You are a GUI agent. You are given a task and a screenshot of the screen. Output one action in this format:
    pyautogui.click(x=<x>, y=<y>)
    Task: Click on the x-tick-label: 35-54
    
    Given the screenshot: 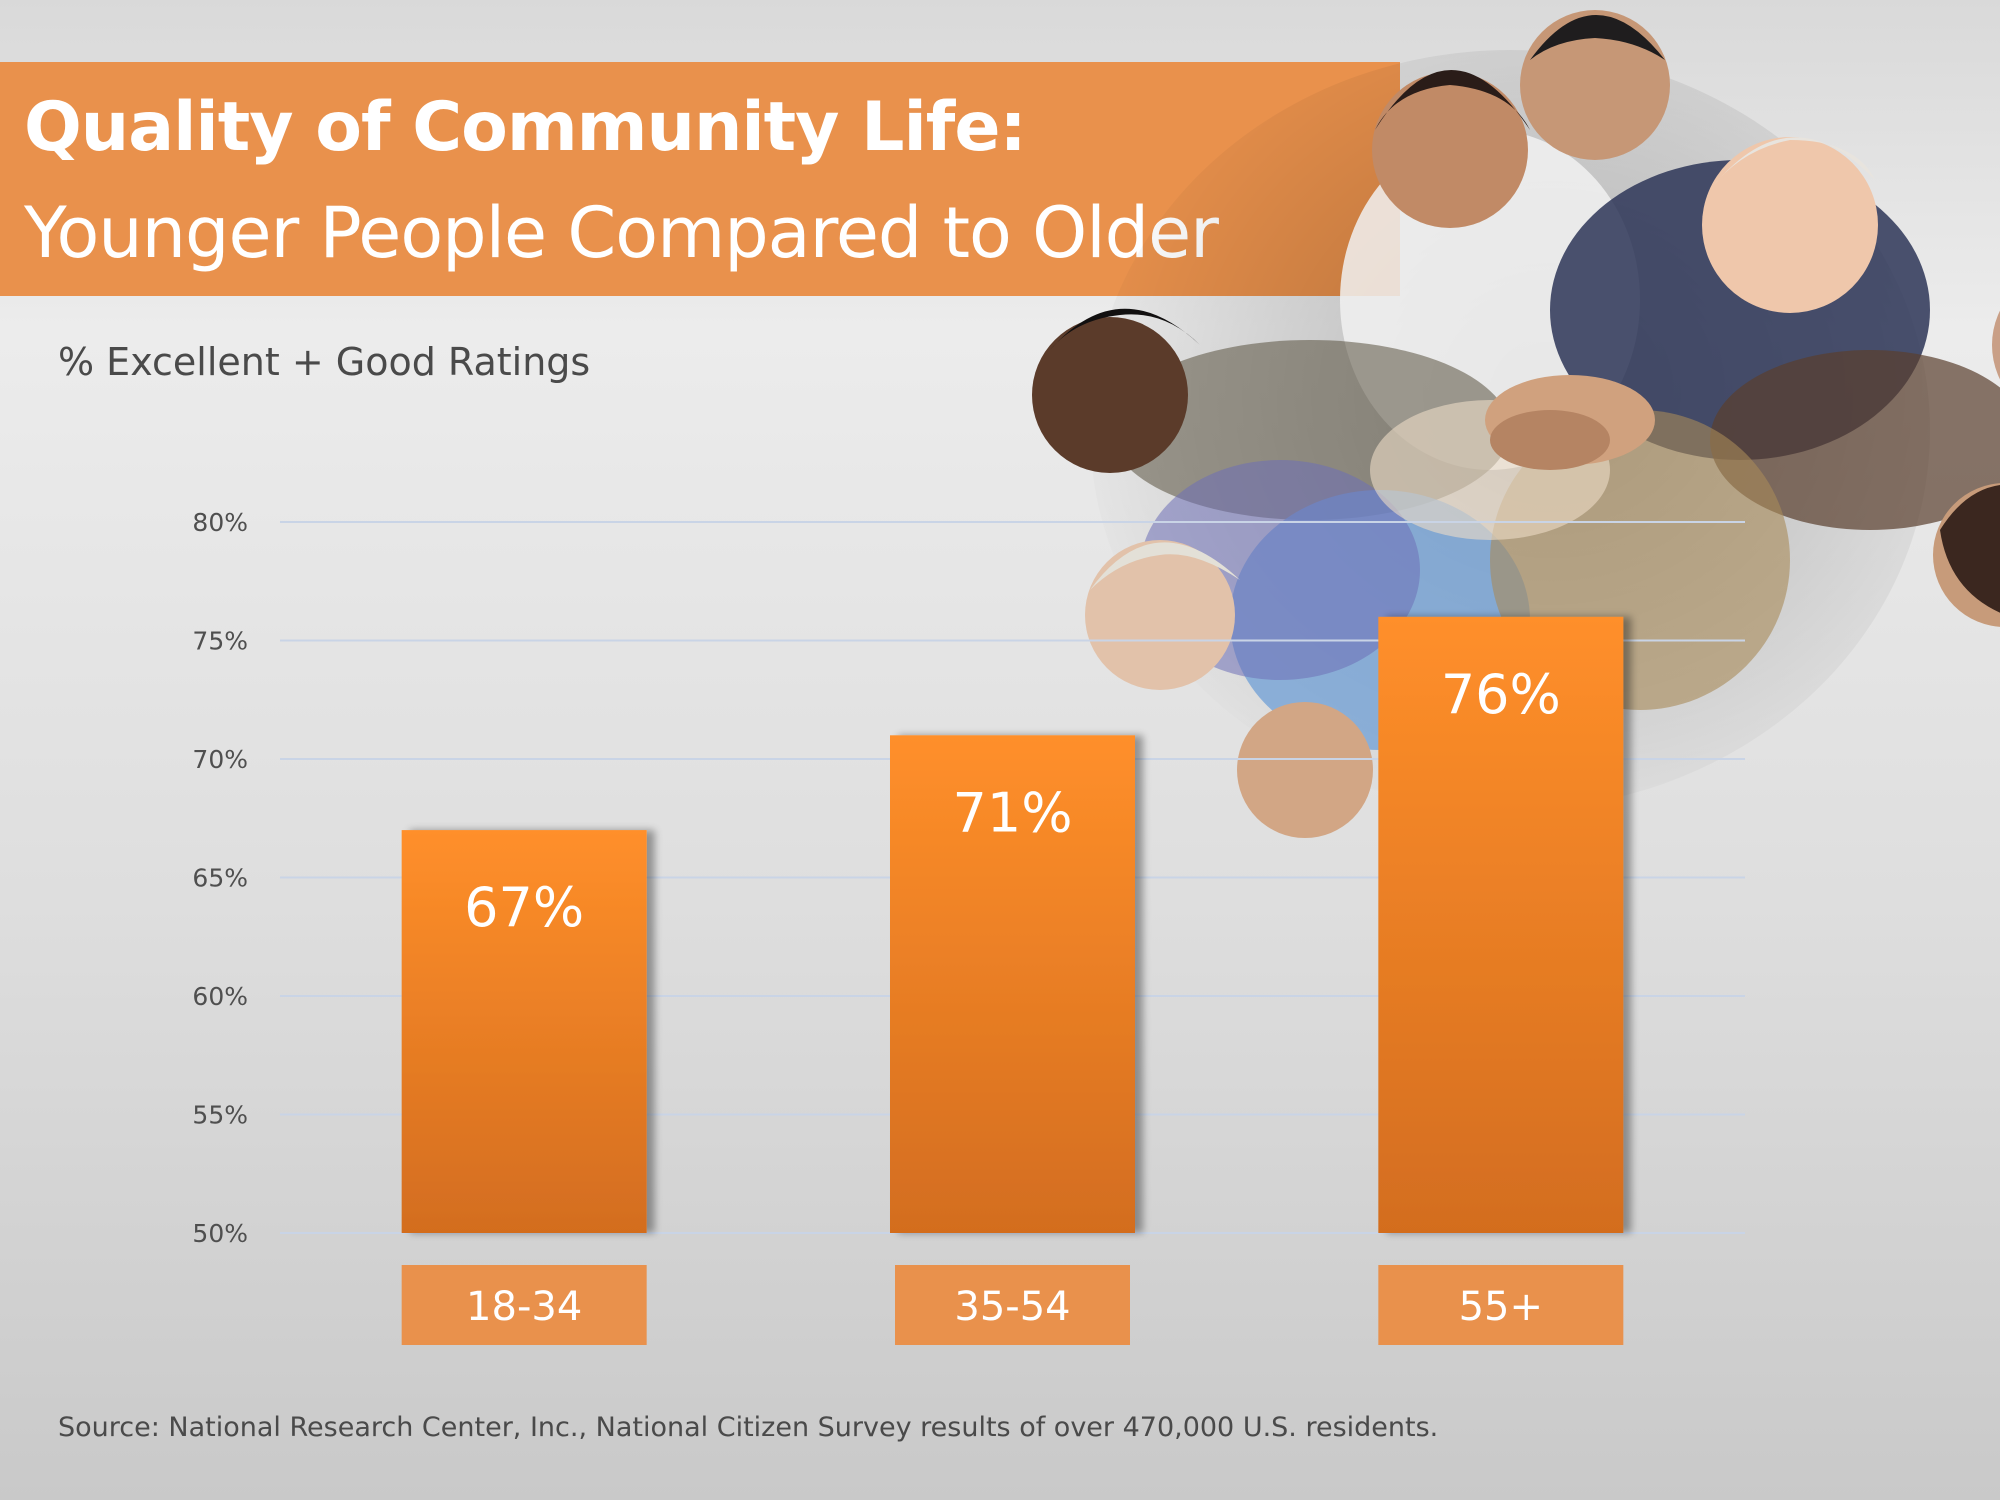 What is the action you would take?
    pyautogui.click(x=1012, y=1307)
    